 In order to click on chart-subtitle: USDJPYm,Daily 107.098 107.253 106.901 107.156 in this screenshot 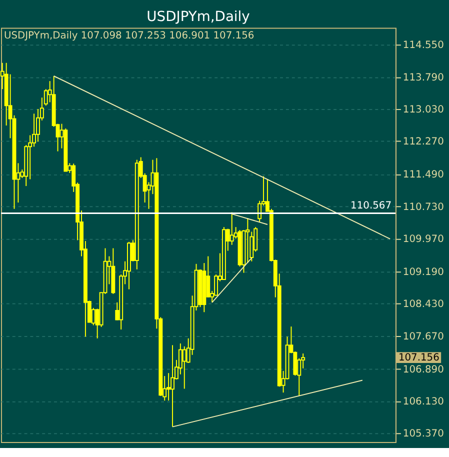, I will do `click(129, 36)`.